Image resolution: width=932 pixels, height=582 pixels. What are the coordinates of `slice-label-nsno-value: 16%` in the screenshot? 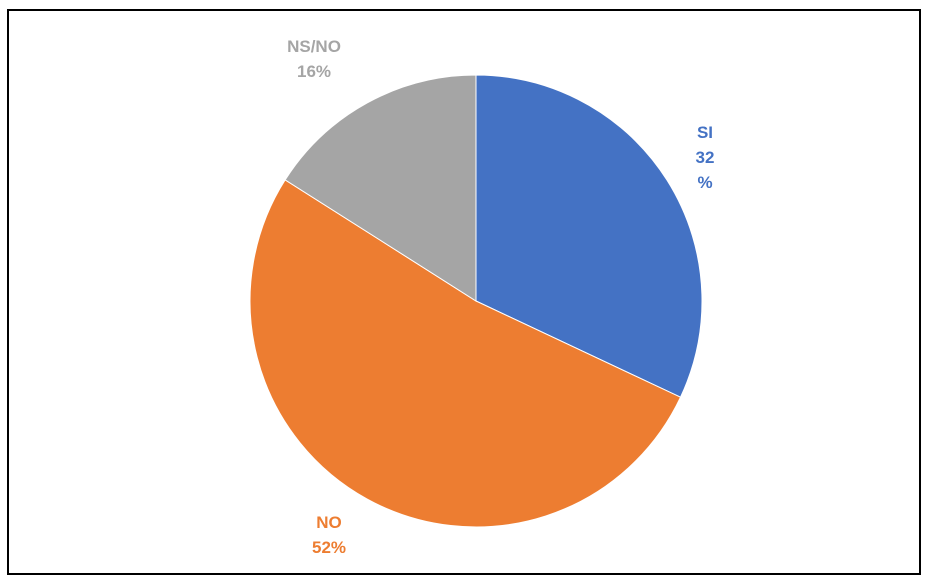 It's located at (314, 71).